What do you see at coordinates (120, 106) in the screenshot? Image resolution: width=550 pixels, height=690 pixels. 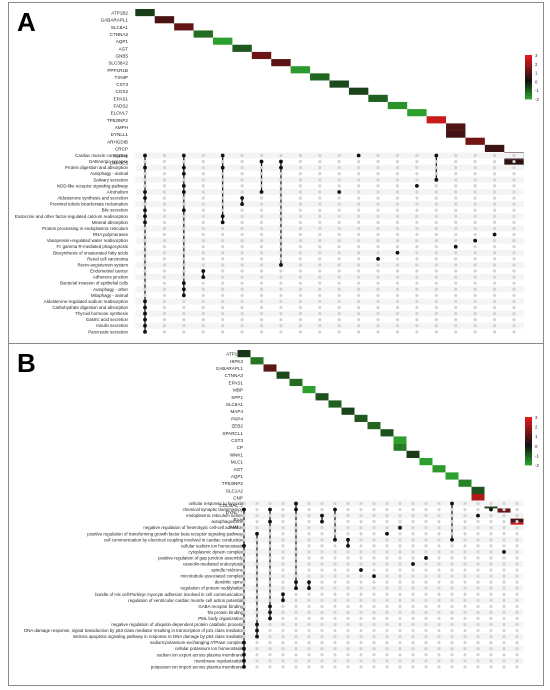 I see `gene-label: FADS2` at bounding box center [120, 106].